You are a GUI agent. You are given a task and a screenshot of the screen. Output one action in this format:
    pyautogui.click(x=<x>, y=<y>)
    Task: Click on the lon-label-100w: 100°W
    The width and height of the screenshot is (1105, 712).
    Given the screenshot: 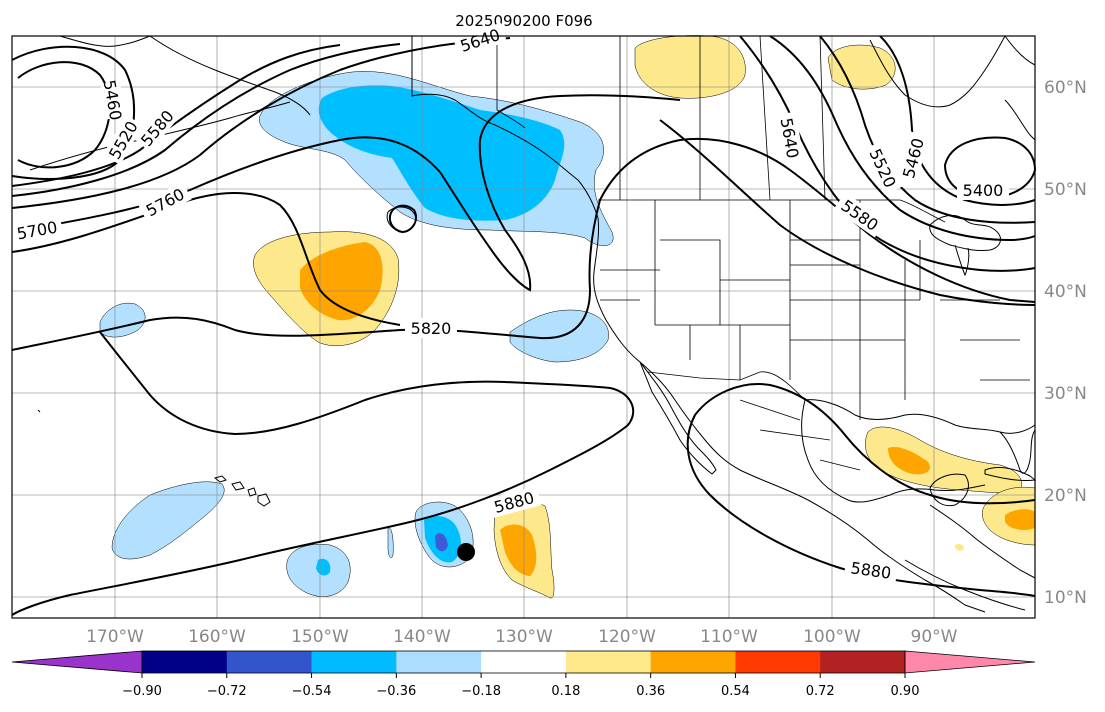 What is the action you would take?
    pyautogui.click(x=832, y=637)
    